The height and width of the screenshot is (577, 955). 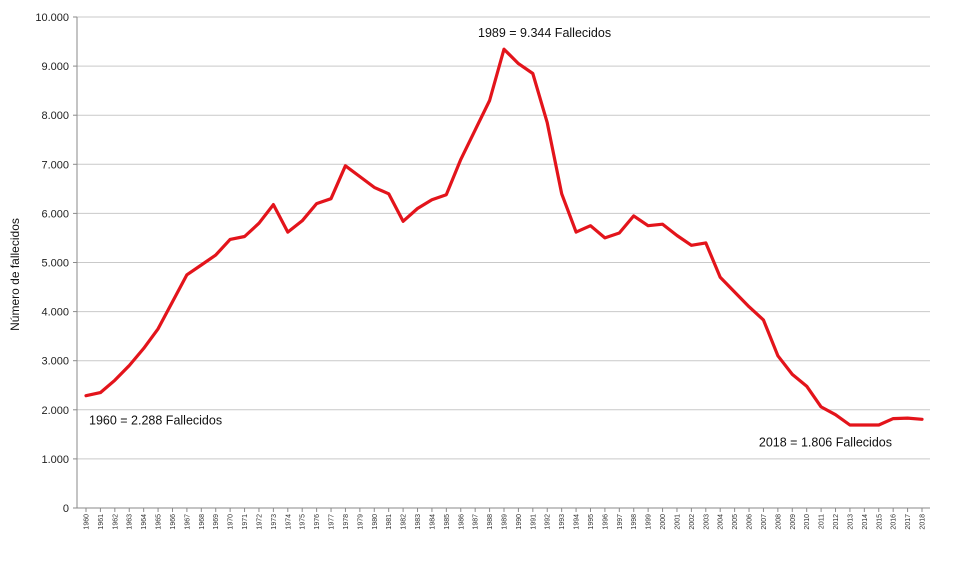 What do you see at coordinates (461, 522) in the screenshot?
I see `x-tick-label: 1986` at bounding box center [461, 522].